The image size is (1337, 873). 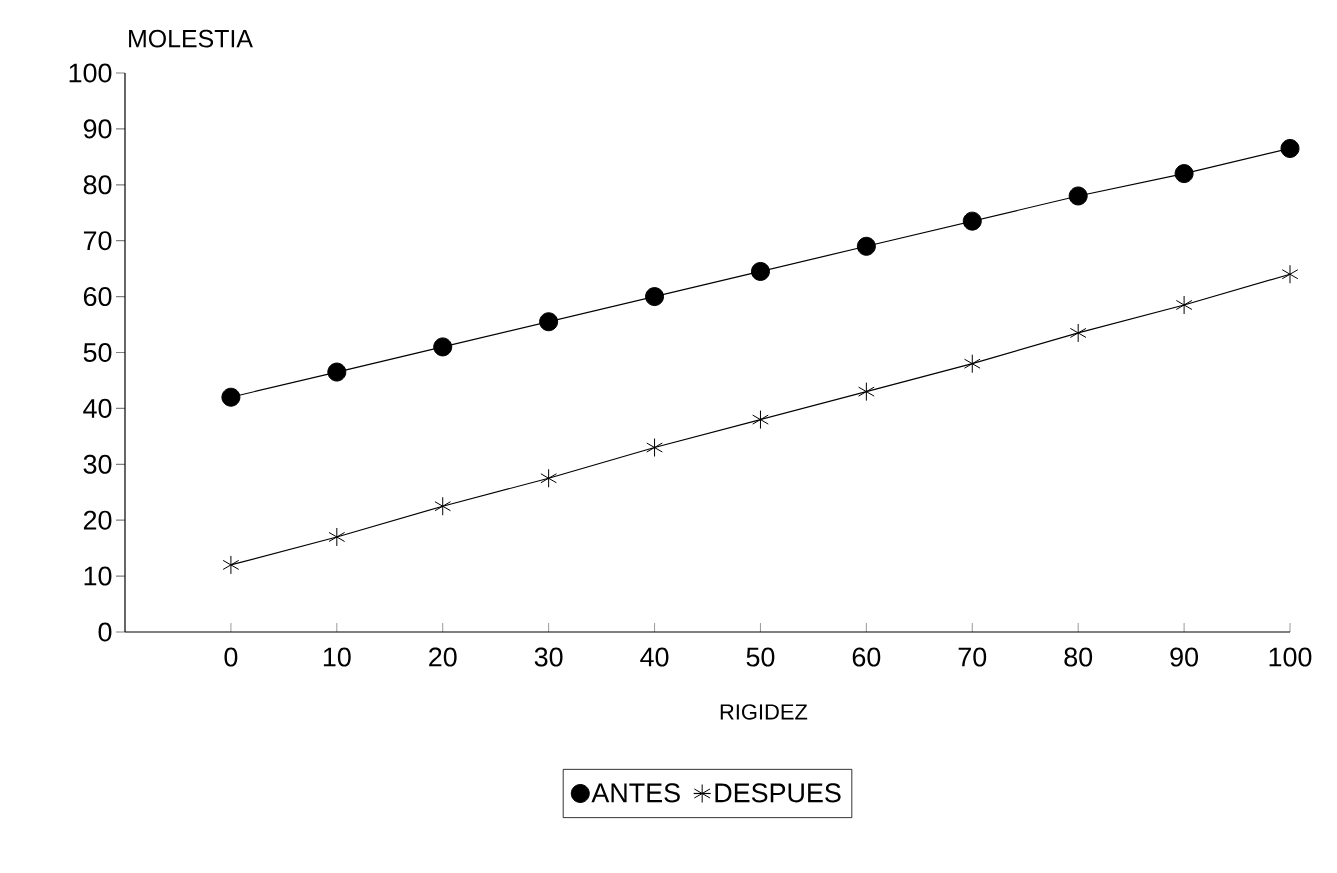 What do you see at coordinates (97, 520) in the screenshot?
I see `y-tick-label: 20` at bounding box center [97, 520].